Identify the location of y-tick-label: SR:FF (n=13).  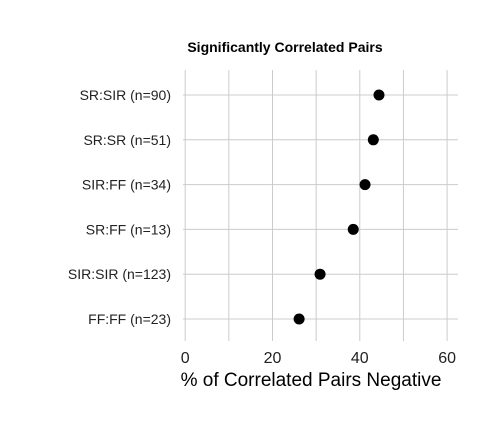
(128, 229).